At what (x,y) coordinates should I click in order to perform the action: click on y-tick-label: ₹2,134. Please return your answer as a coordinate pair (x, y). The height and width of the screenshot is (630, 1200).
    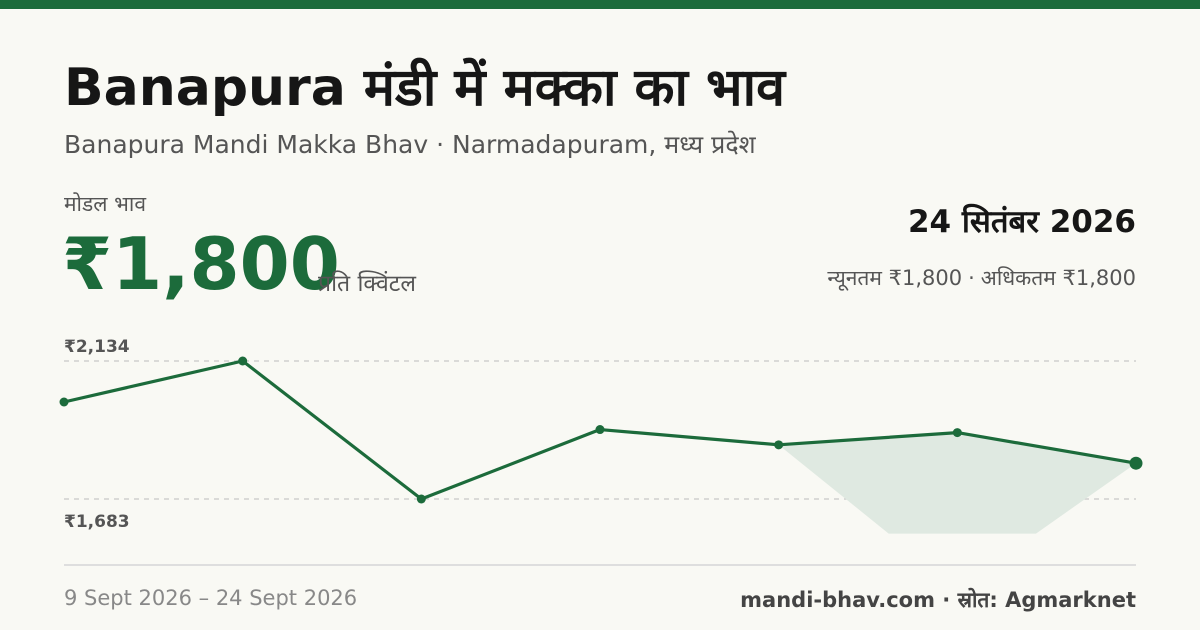
    Looking at the image, I should click on (97, 347).